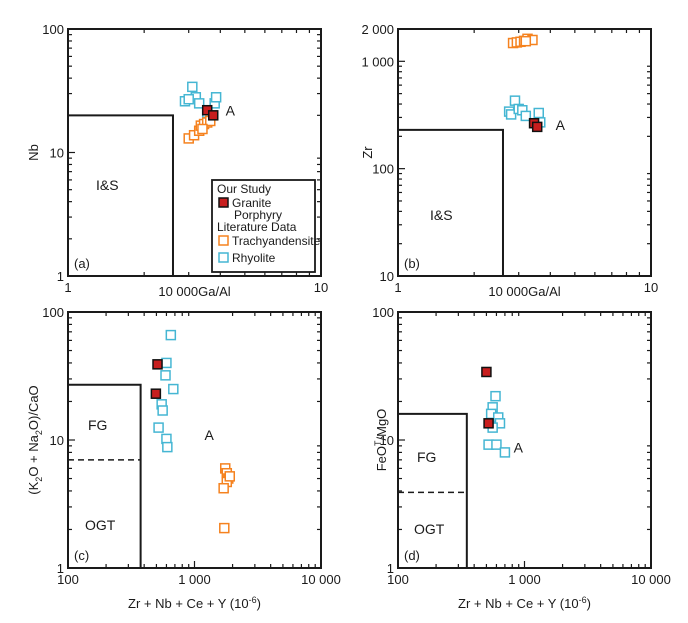 This screenshot has height=623, width=688. Describe the element at coordinates (252, 203) in the screenshot. I see `legend-granite-label-1: Granite` at that location.